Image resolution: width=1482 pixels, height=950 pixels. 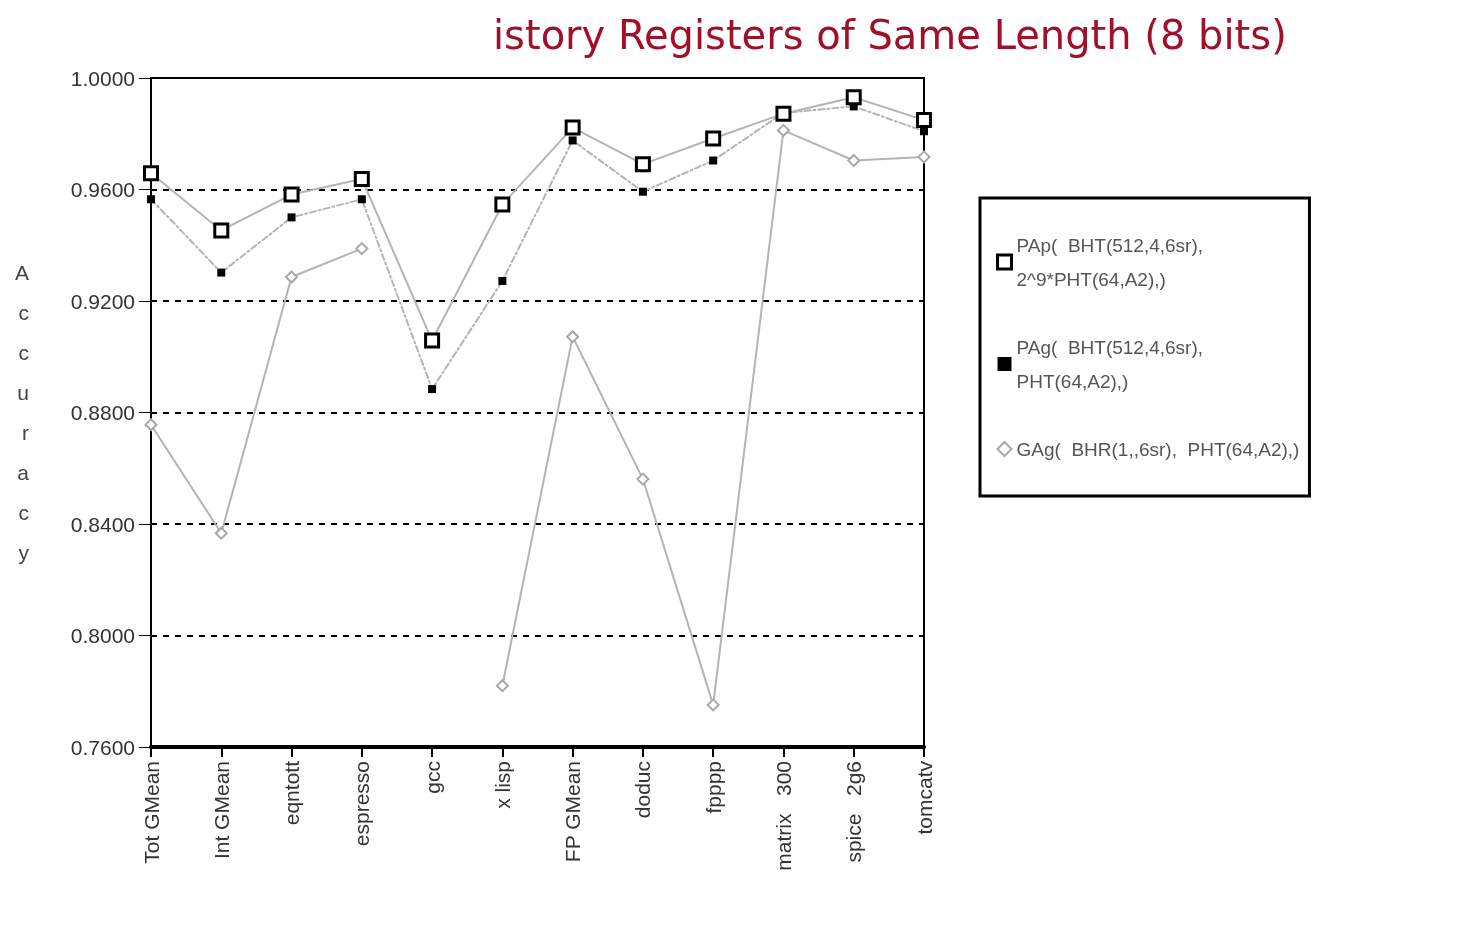 What do you see at coordinates (783, 816) in the screenshot?
I see `x-tick-label: matrix 300` at bounding box center [783, 816].